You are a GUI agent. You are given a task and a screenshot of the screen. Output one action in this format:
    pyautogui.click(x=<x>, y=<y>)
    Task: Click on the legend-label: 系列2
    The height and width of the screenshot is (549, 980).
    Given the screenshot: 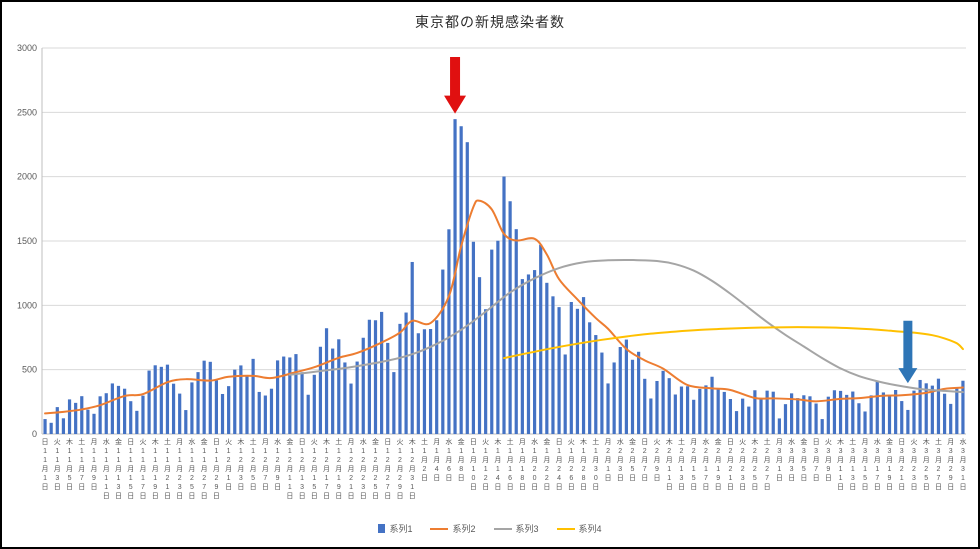 What is the action you would take?
    pyautogui.click(x=464, y=529)
    